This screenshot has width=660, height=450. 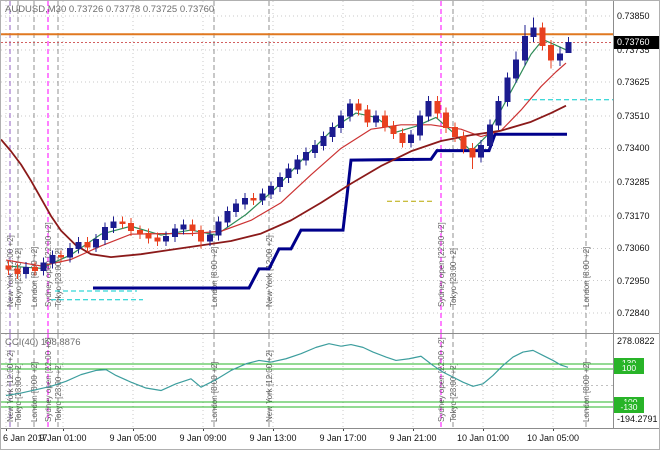 What do you see at coordinates (633, 82) in the screenshot?
I see `price-axis-label: 0.73625` at bounding box center [633, 82].